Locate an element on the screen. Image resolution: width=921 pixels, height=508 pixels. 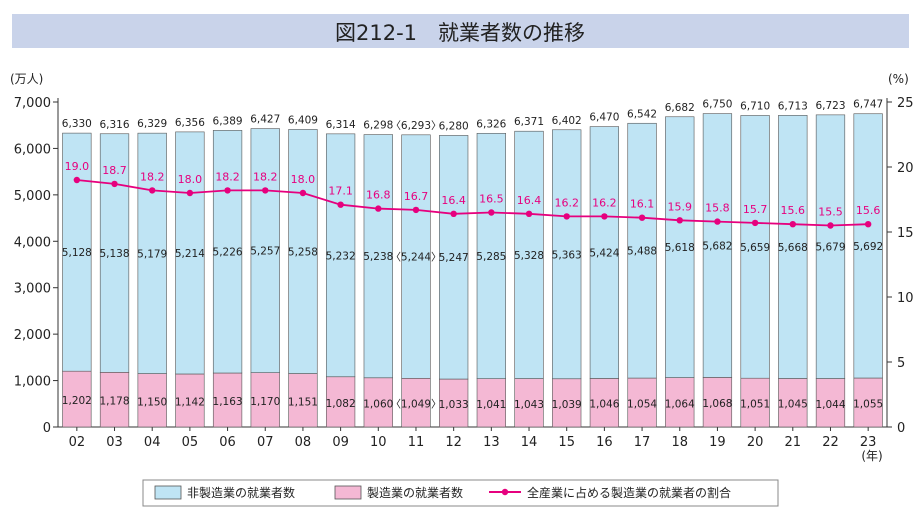
data-label-ratio: 16.4 is located at coordinates (453, 200).